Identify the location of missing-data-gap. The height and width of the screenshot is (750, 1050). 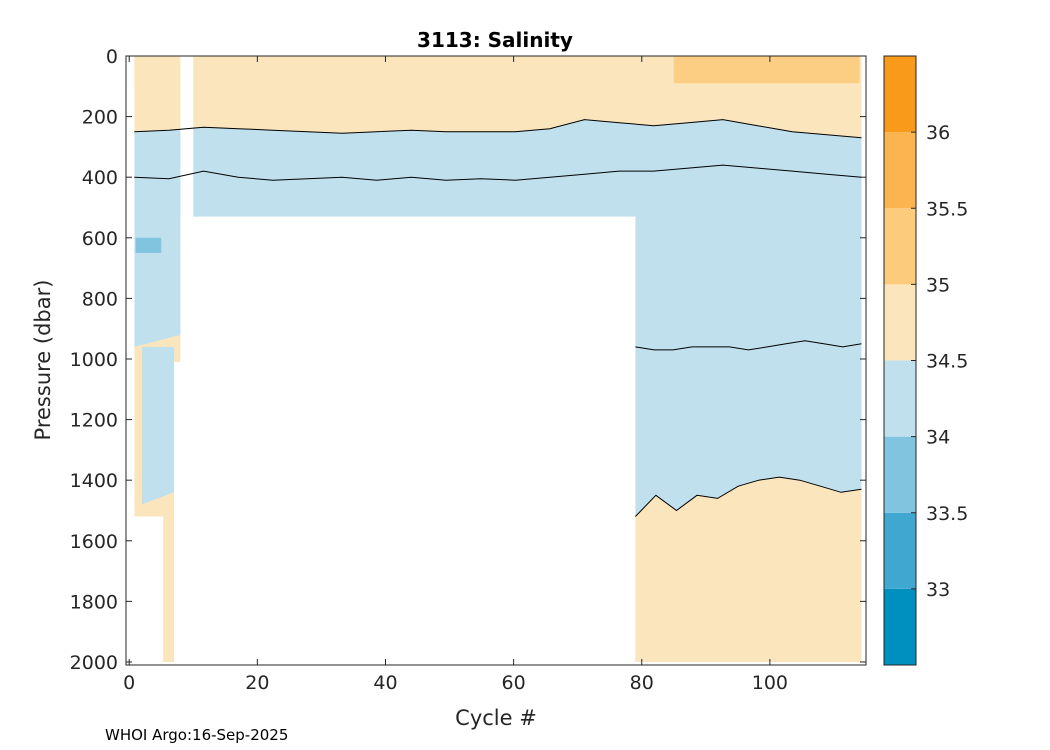
(177, 512).